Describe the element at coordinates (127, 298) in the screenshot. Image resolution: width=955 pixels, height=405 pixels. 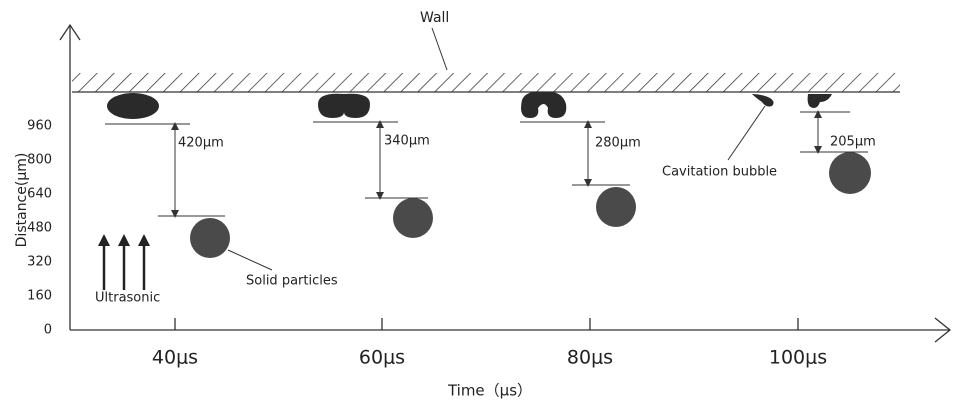
I see `ultrasonic-label: Ultrasonic` at that location.